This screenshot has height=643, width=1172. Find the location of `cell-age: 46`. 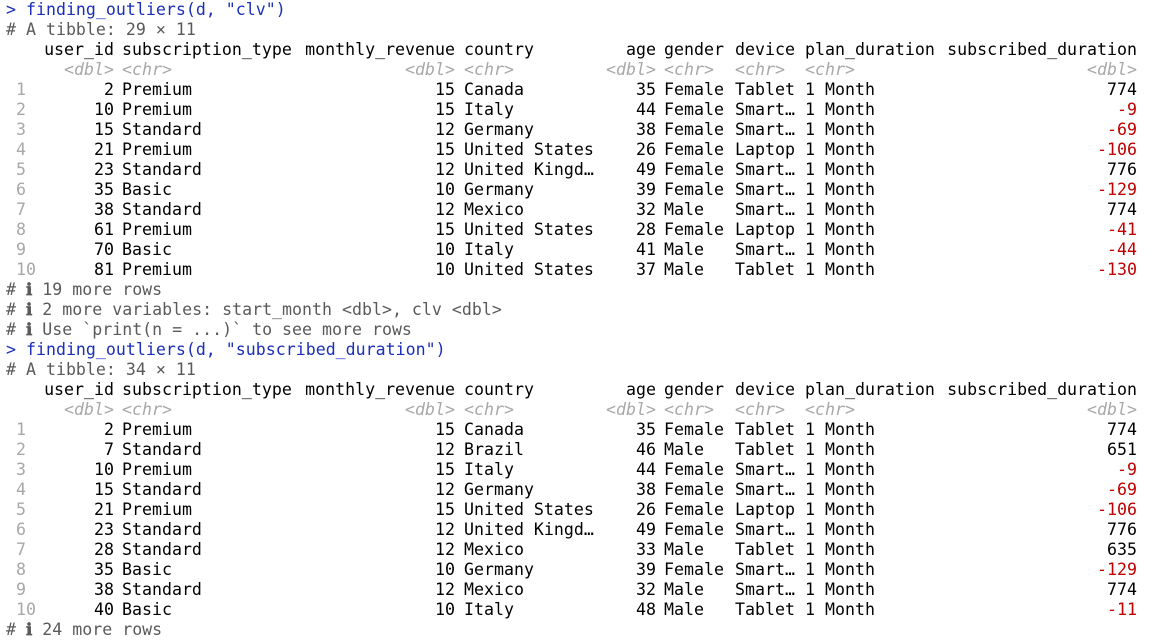

cell-age: 46 is located at coordinates (646, 449).